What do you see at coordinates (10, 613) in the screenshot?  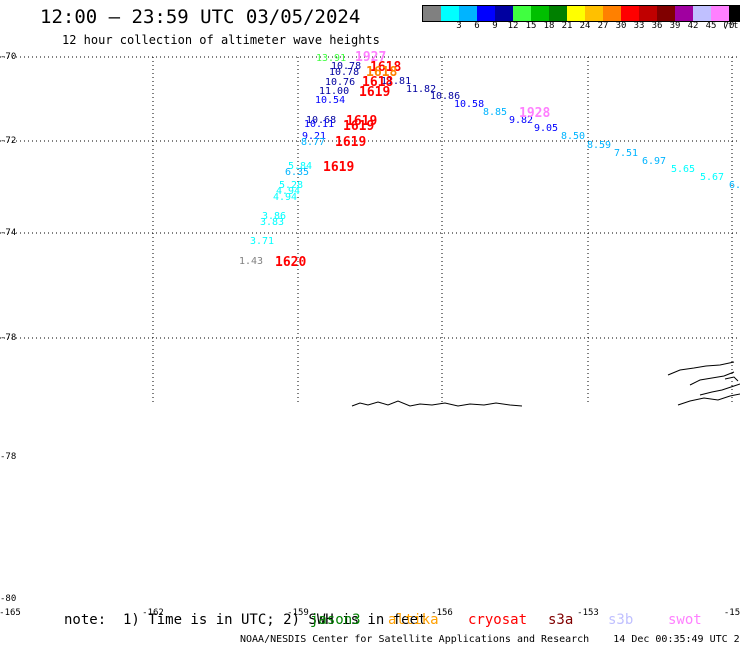 I see `lon-label: -165` at bounding box center [10, 613].